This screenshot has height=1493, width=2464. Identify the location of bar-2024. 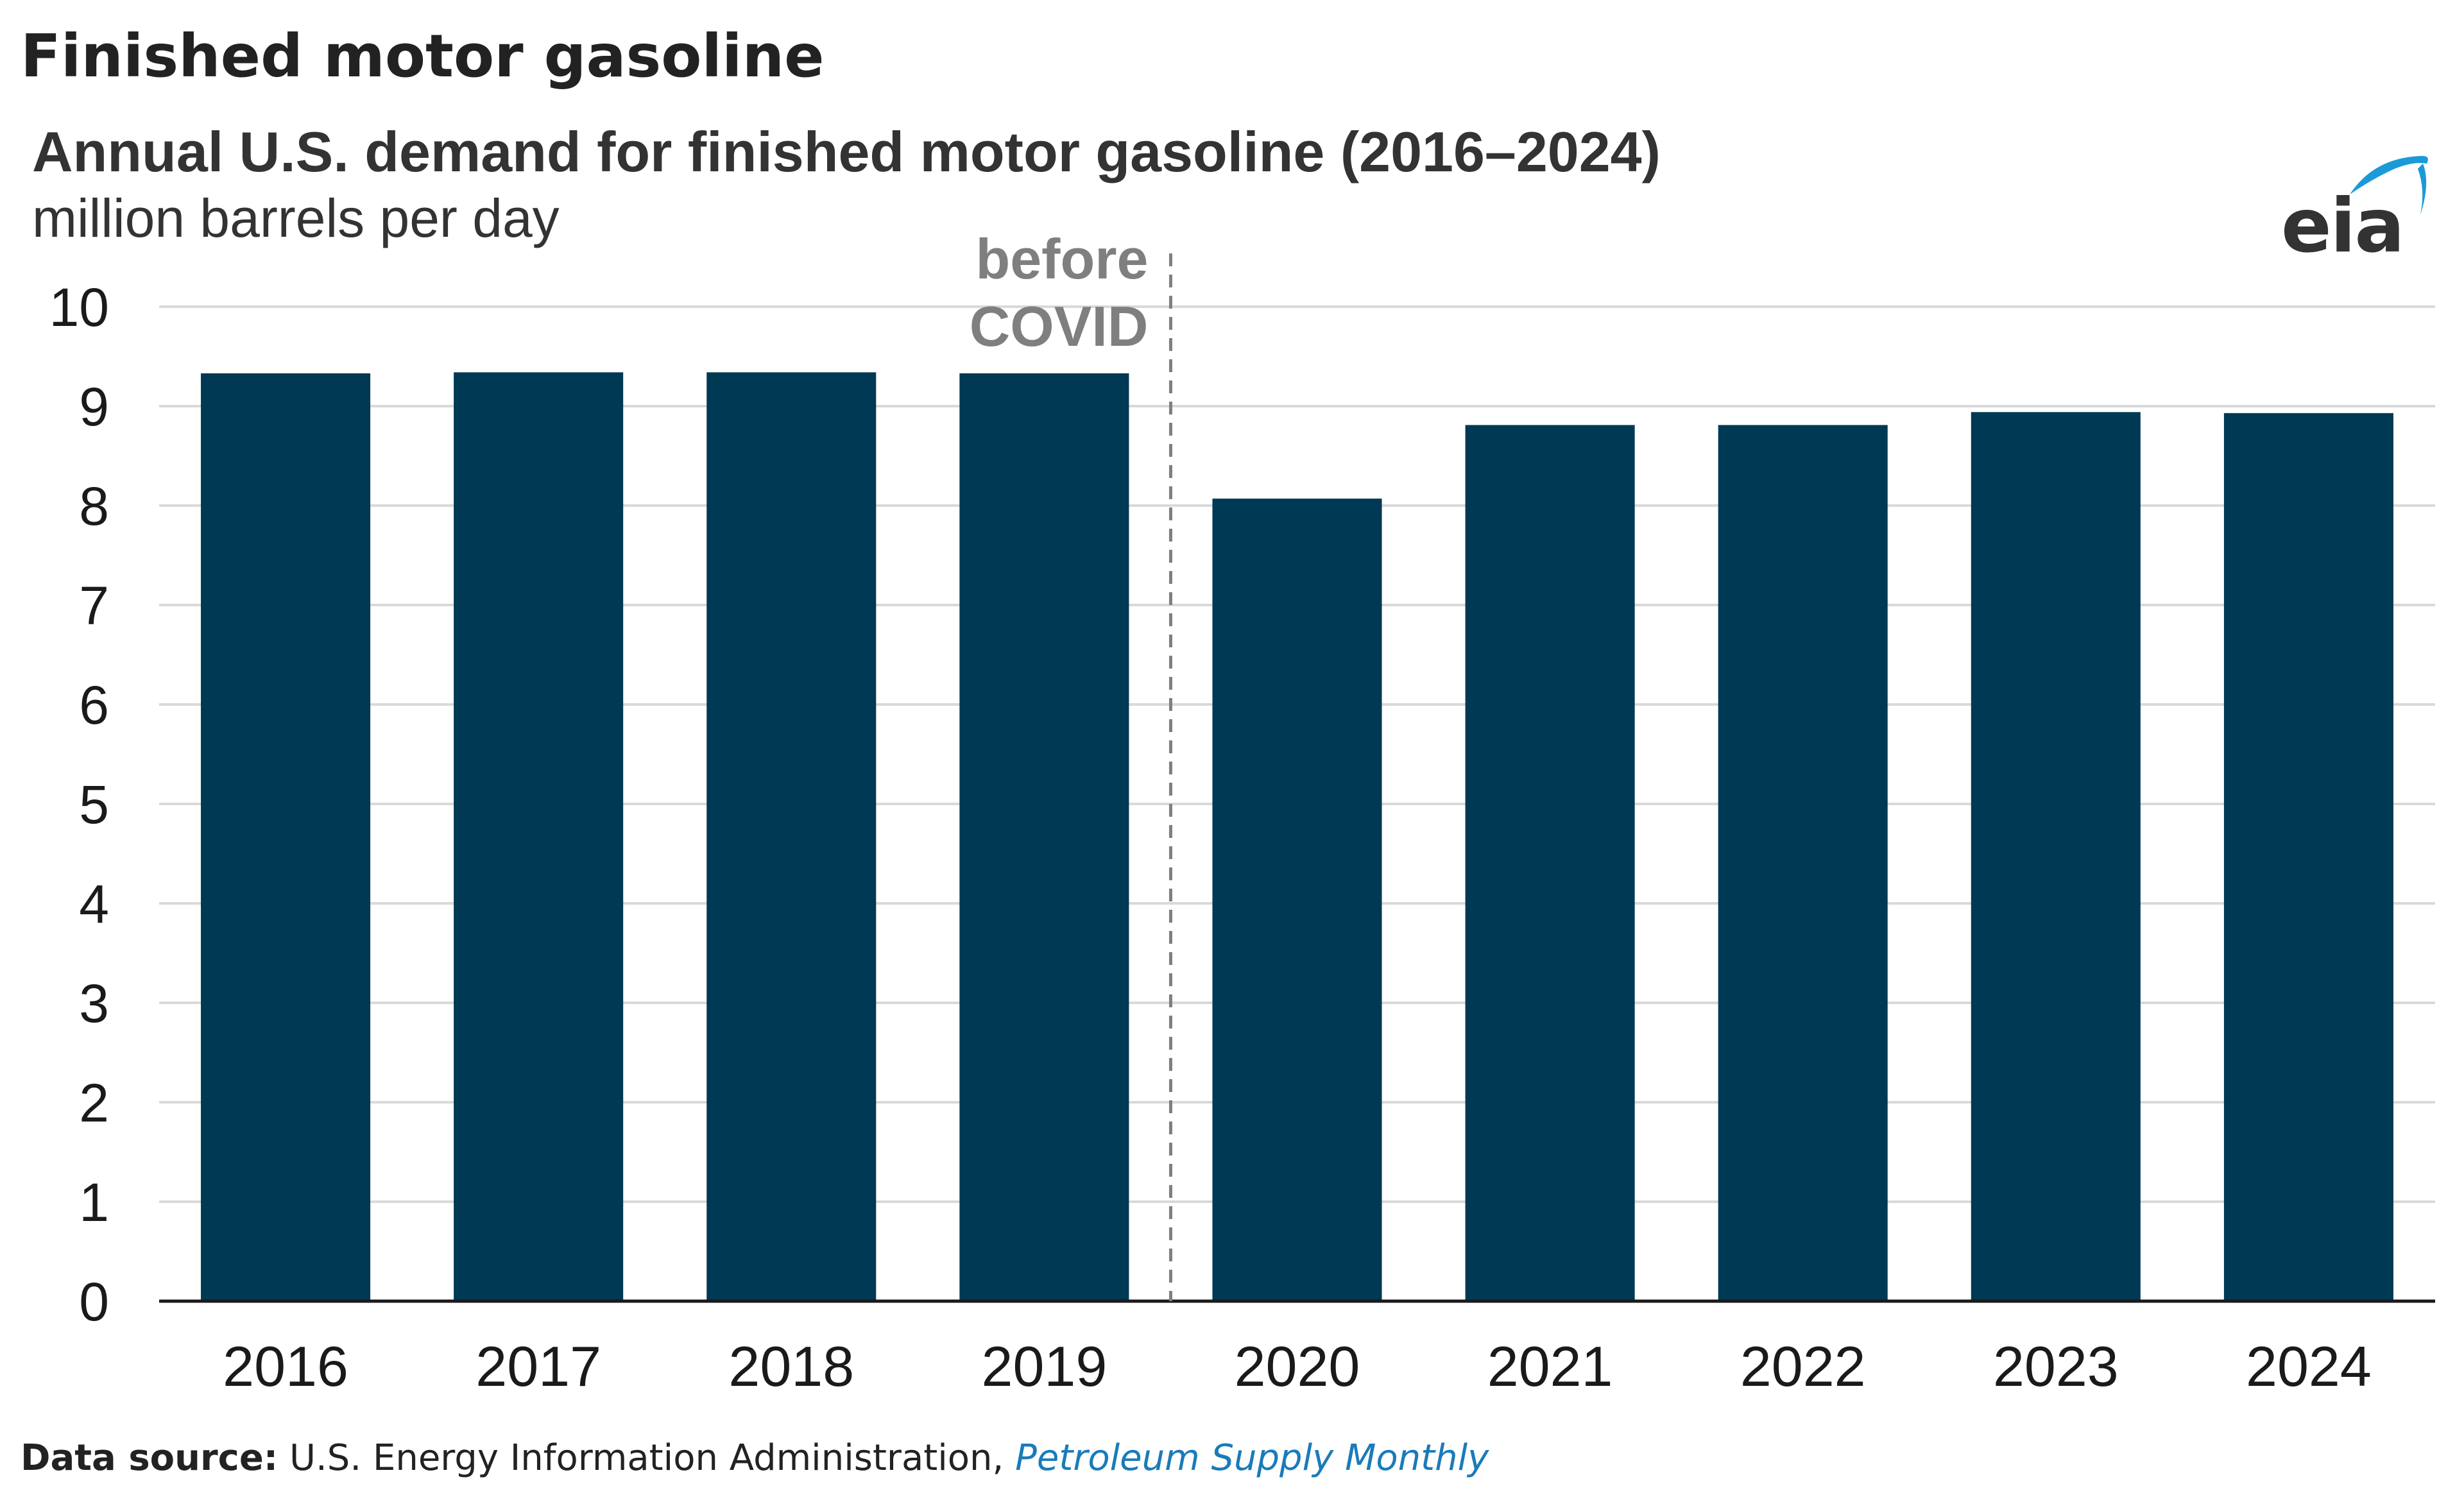
(2308, 857).